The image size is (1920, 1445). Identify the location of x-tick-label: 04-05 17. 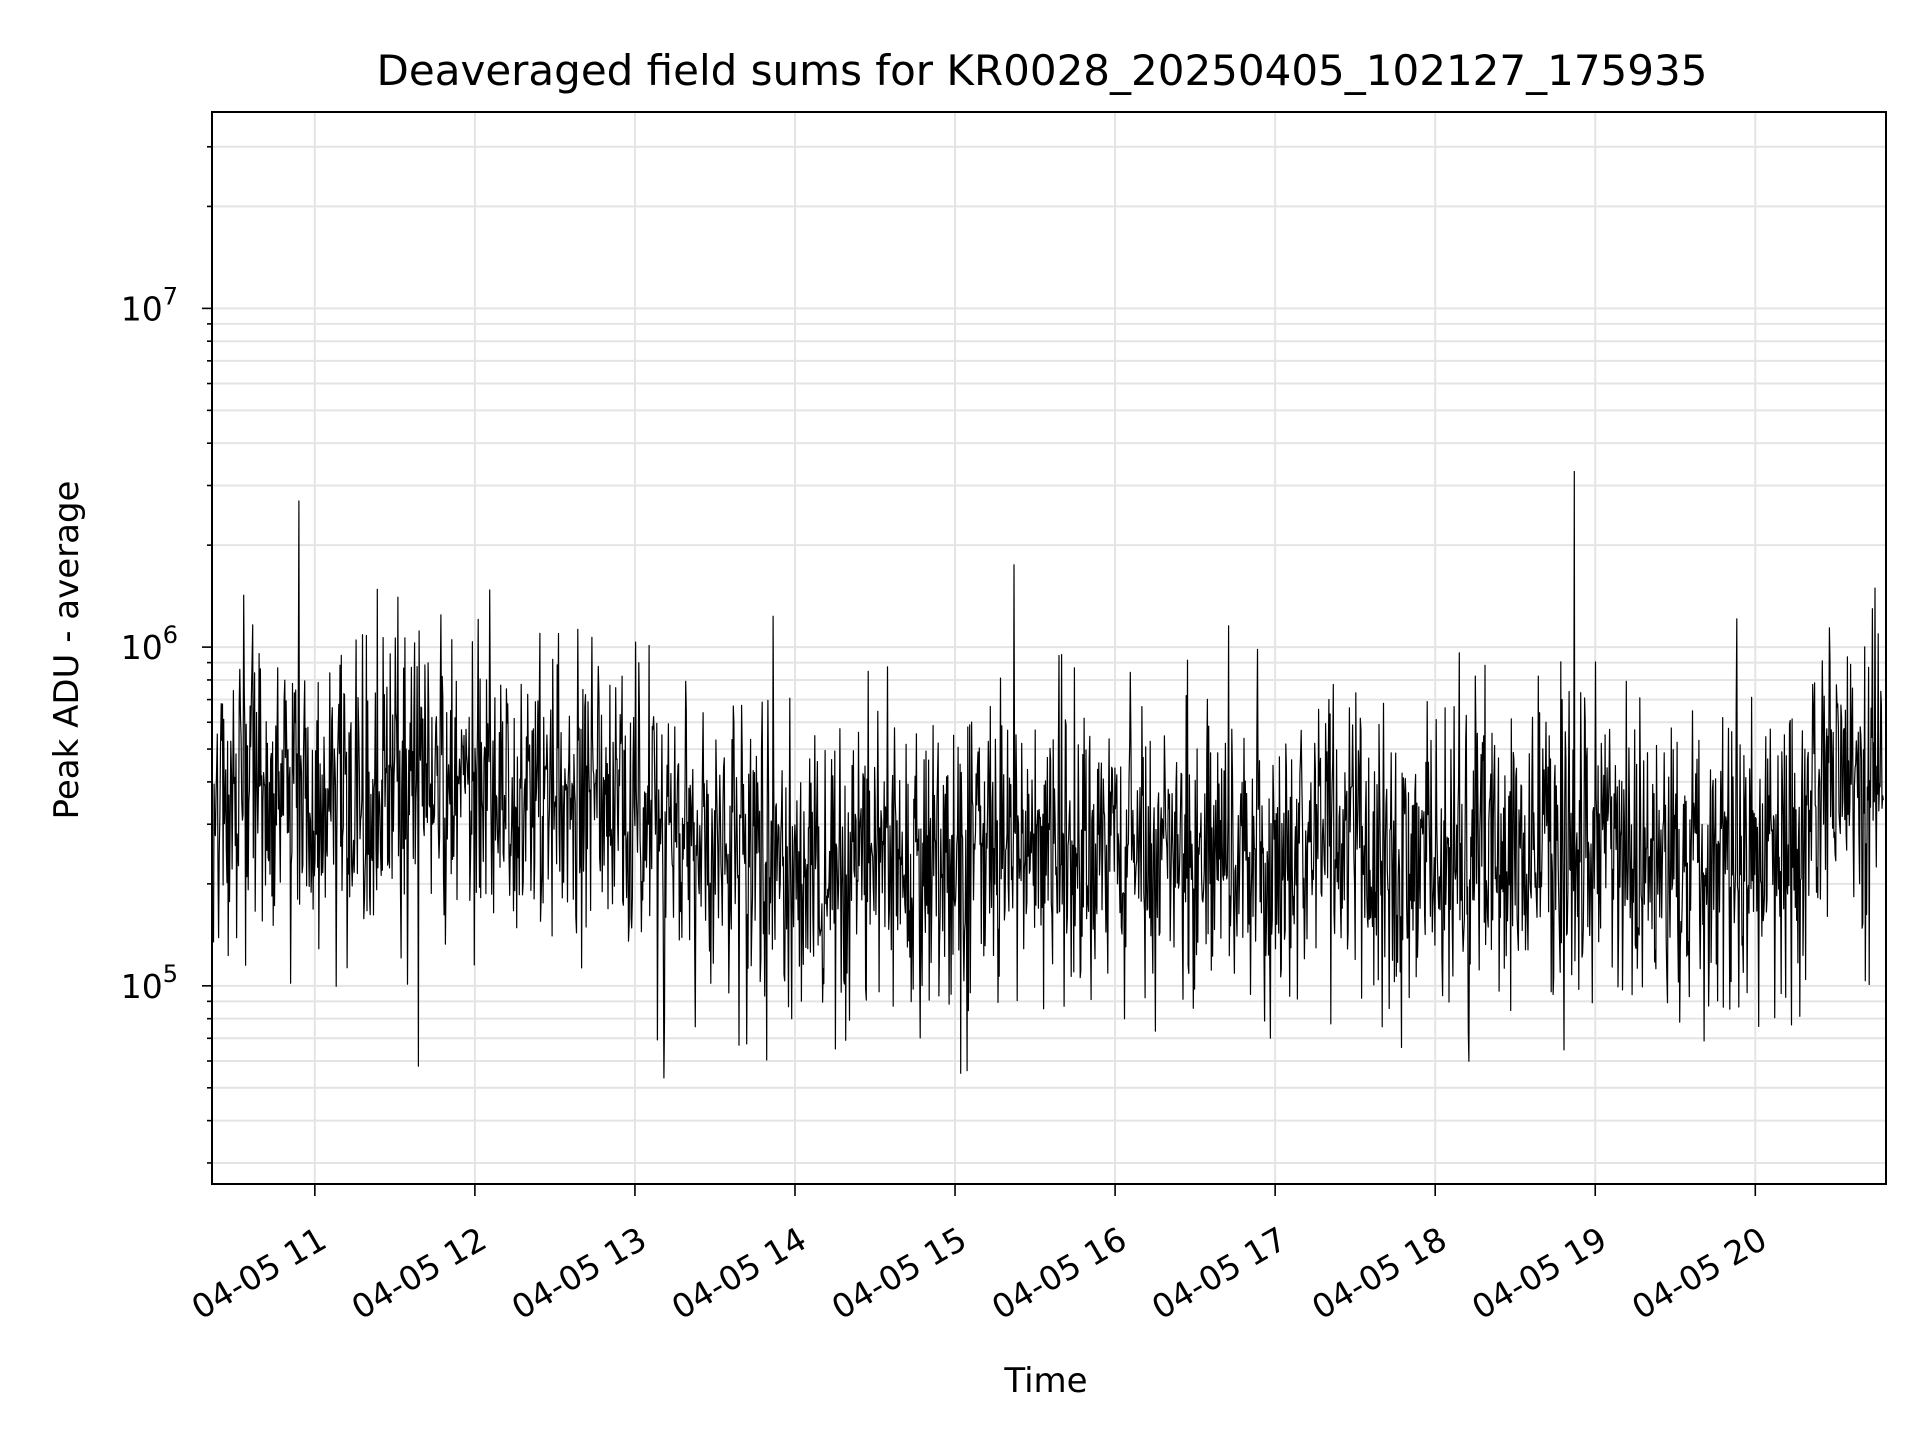
(1219, 1273).